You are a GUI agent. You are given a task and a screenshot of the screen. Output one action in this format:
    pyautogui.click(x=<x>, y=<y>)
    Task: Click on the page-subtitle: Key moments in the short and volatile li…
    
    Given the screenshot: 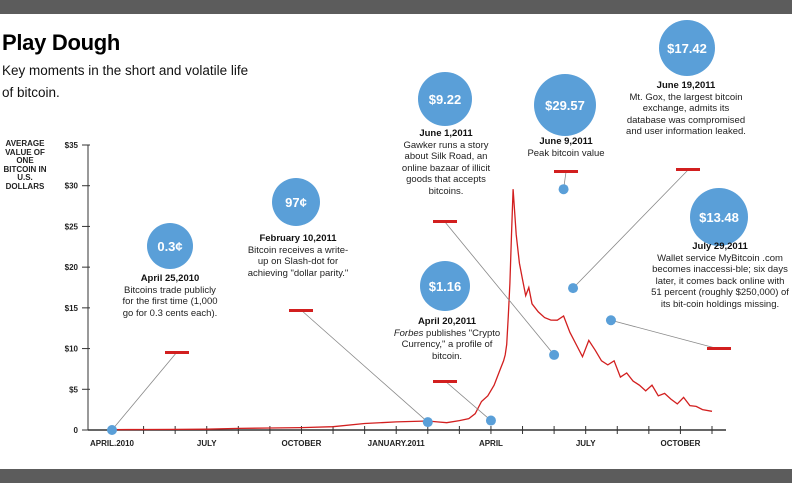 What is the action you would take?
    pyautogui.click(x=125, y=81)
    